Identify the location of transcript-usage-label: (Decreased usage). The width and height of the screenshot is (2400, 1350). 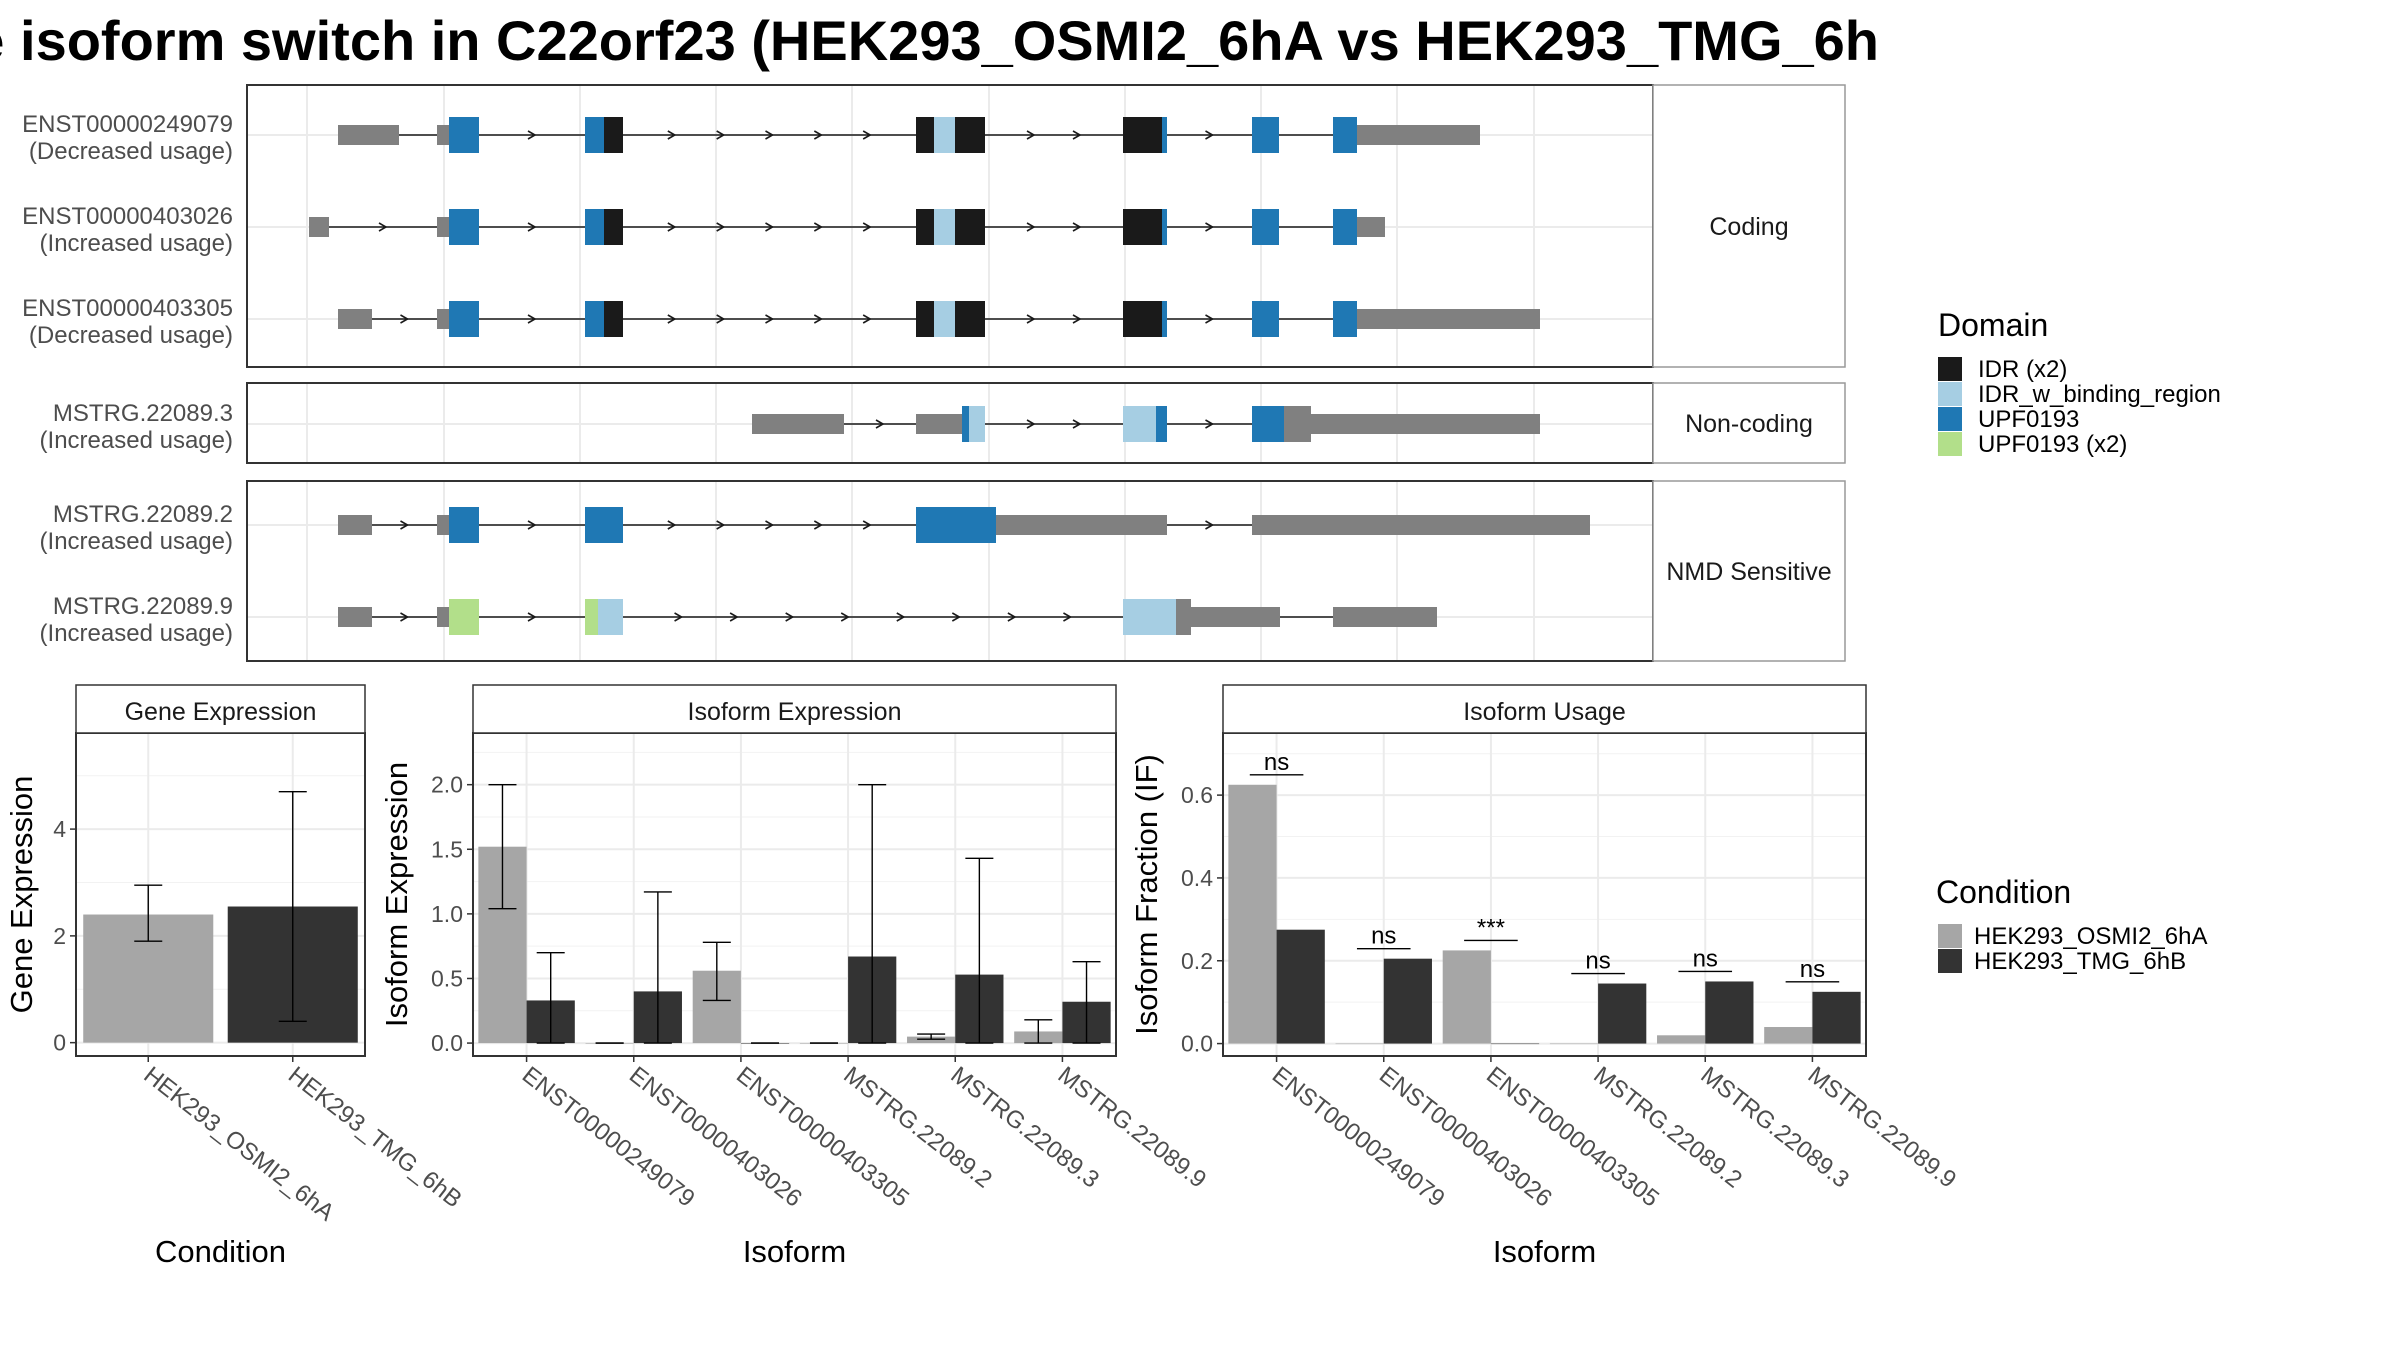
(131, 151).